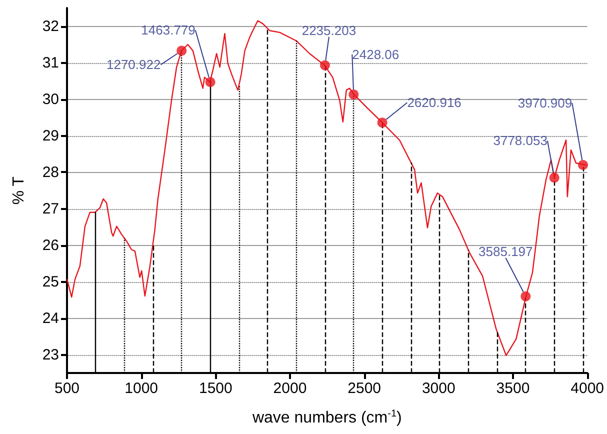 This screenshot has height=434, width=607. I want to click on y-tick-label: 30, so click(50, 99).